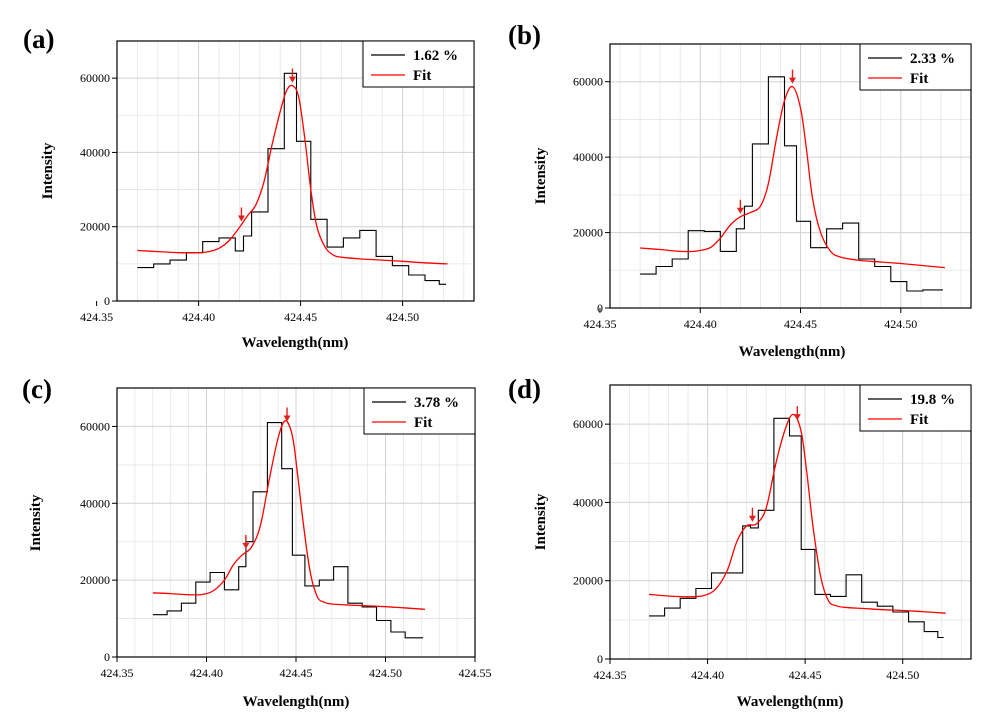  What do you see at coordinates (524, 389) in the screenshot?
I see `panel-label: (d)` at bounding box center [524, 389].